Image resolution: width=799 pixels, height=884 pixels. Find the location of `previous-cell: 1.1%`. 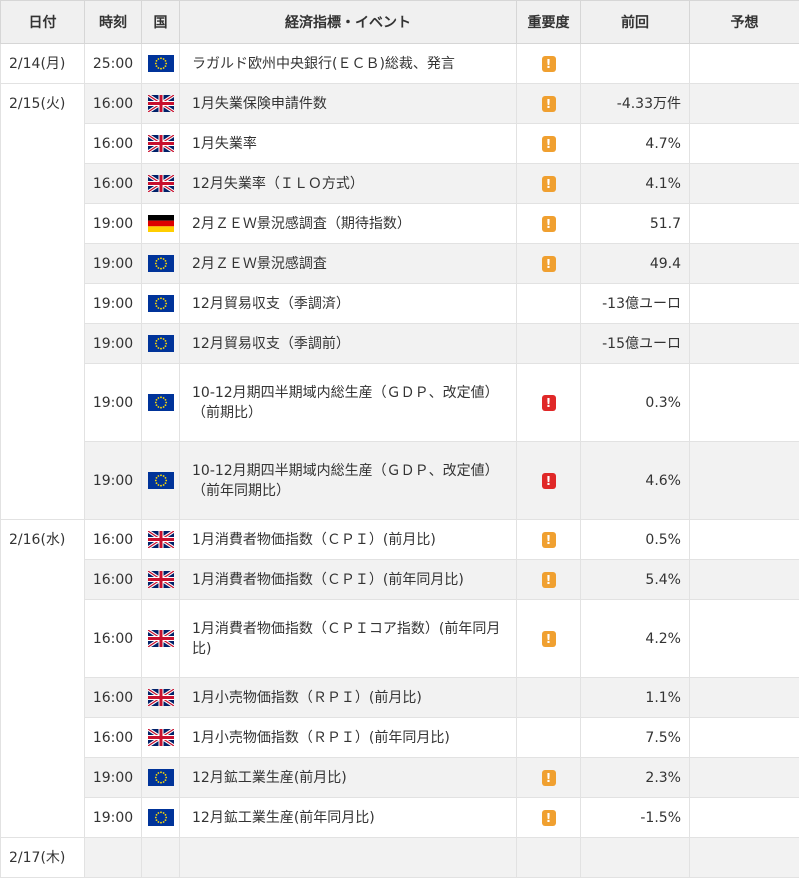

previous-cell: 1.1% is located at coordinates (635, 697).